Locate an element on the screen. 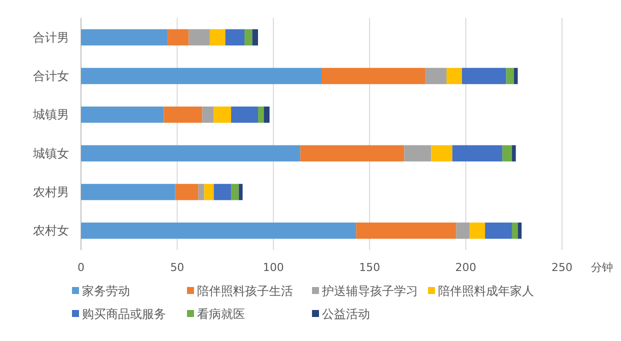  legend-label: 购买商品或服务 is located at coordinates (124, 314).